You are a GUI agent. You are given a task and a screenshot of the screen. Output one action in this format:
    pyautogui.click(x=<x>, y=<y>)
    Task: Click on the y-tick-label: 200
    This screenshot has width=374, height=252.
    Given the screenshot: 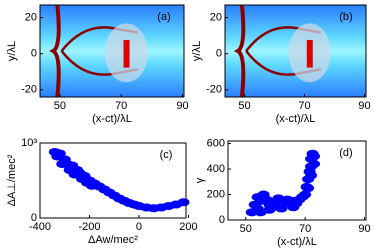 What is the action you would take?
    pyautogui.click(x=216, y=194)
    